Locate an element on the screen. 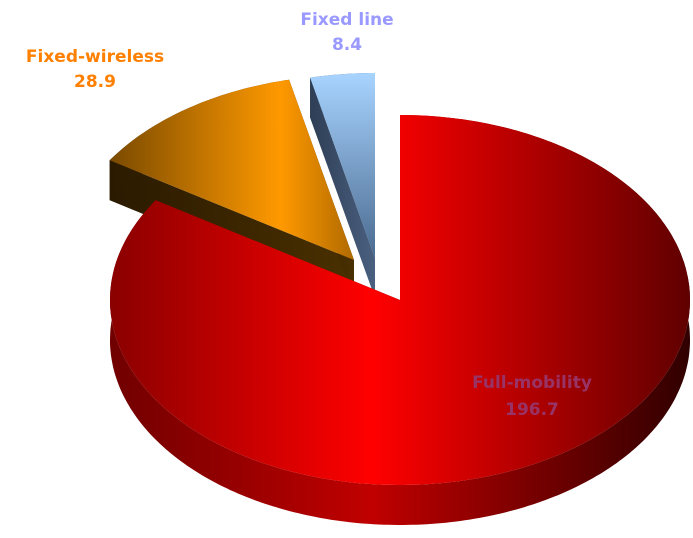  slice-label: Full-mobility is located at coordinates (532, 383).